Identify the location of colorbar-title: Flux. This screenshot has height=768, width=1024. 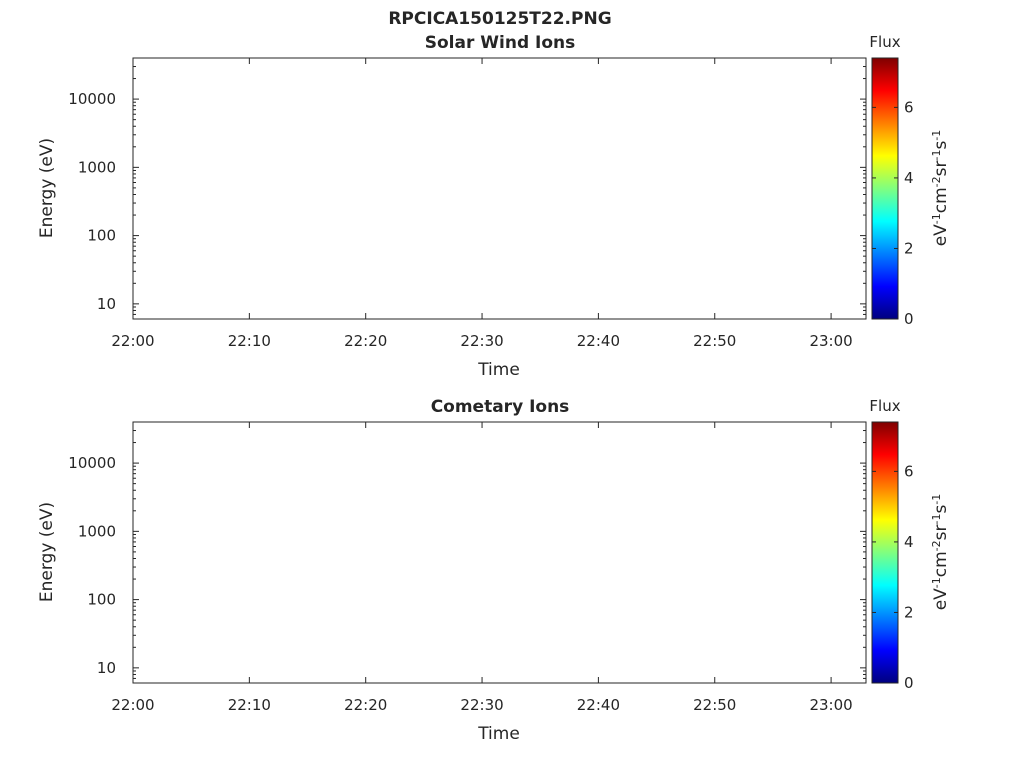
(884, 42).